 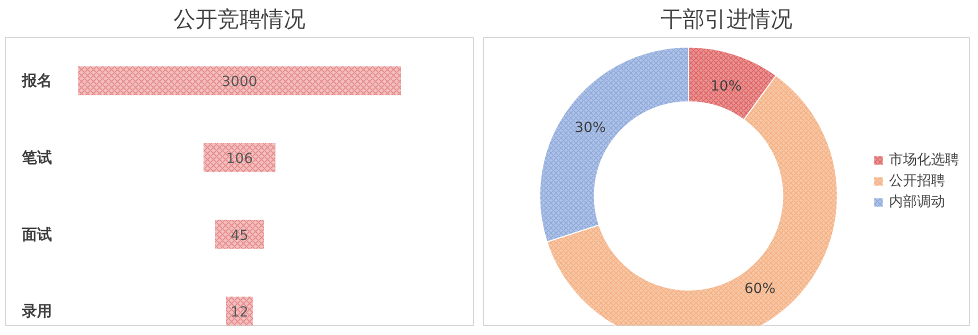 I want to click on data-label: 10%, so click(x=726, y=86).